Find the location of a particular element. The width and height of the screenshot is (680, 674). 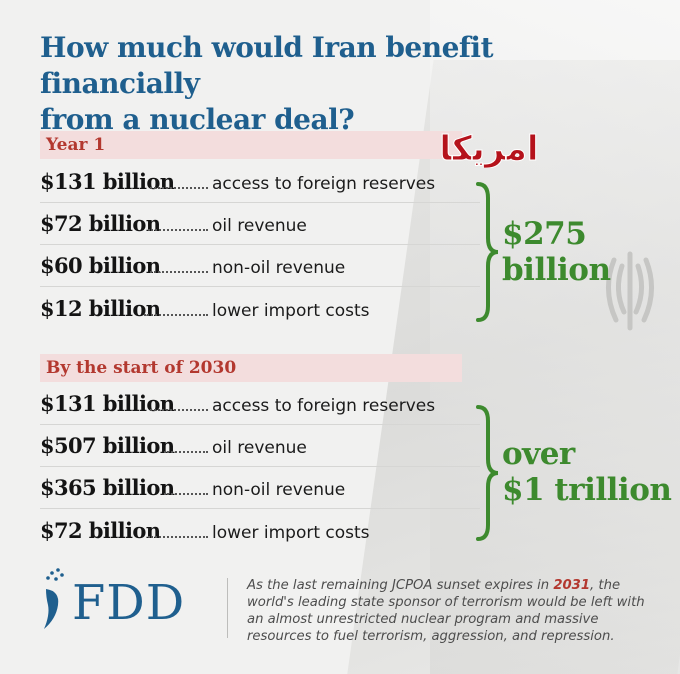

table-row: $72 billion lower import costs is located at coordinates (260, 531).